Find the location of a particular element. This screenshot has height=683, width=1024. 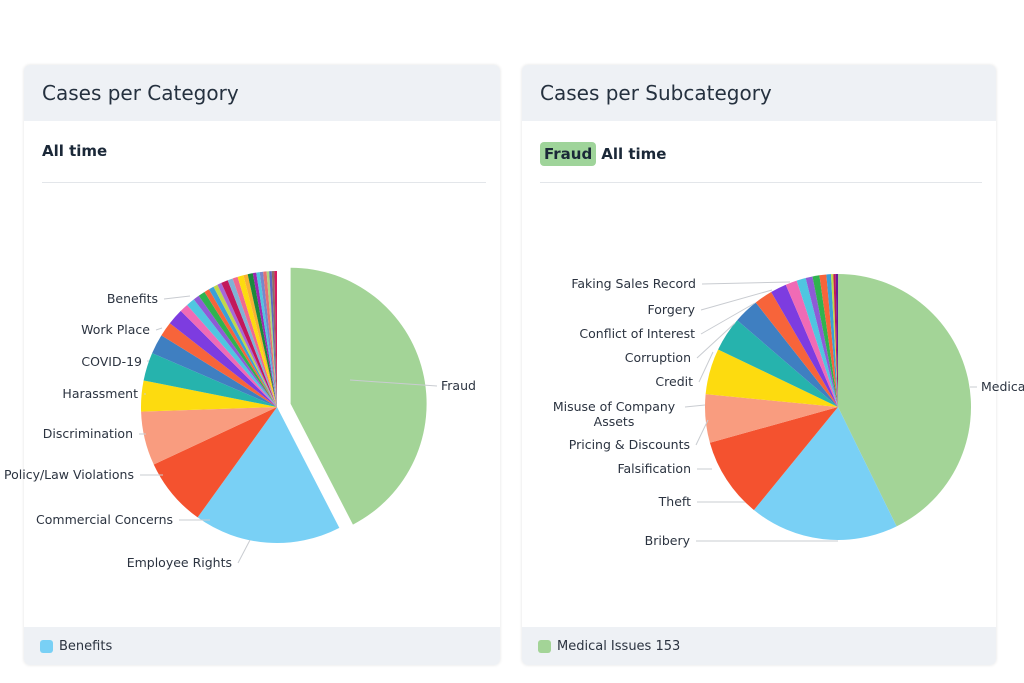

slice-label: Policy/Law Violations is located at coordinates (69, 474).